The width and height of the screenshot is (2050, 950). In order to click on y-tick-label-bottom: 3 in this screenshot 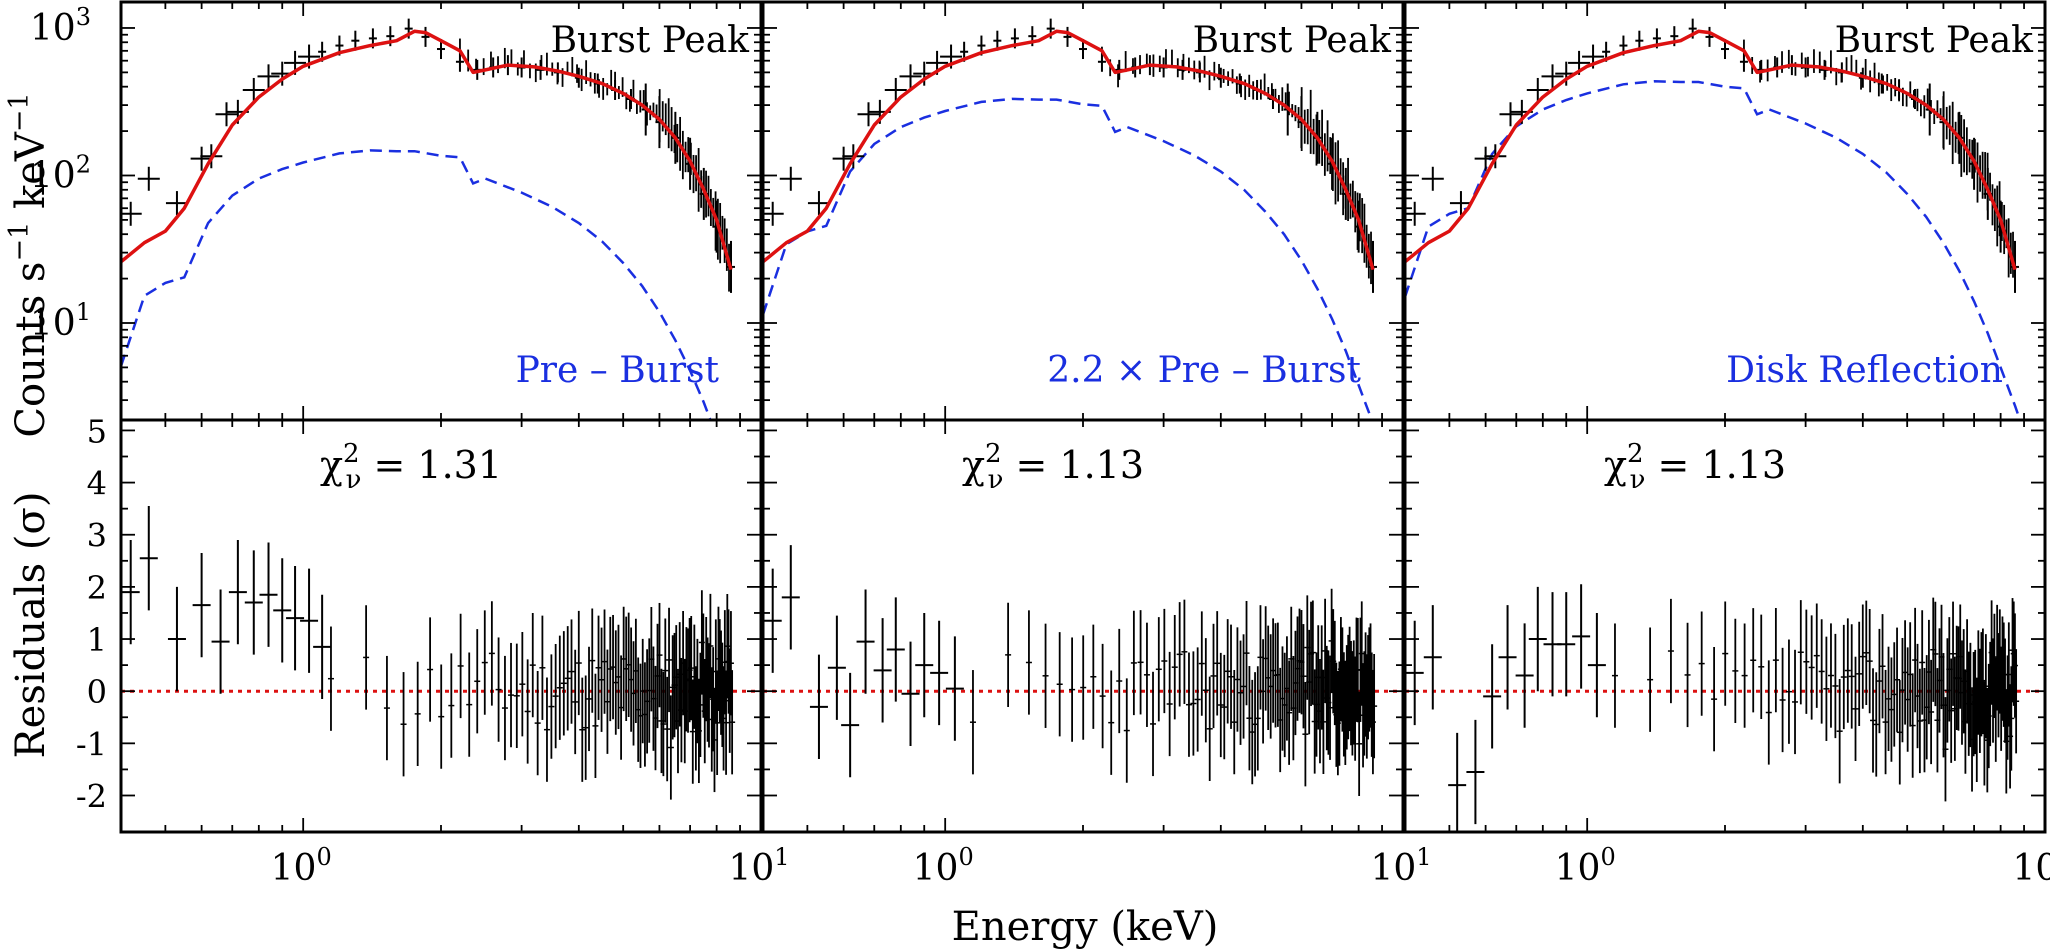, I will do `click(97, 536)`.